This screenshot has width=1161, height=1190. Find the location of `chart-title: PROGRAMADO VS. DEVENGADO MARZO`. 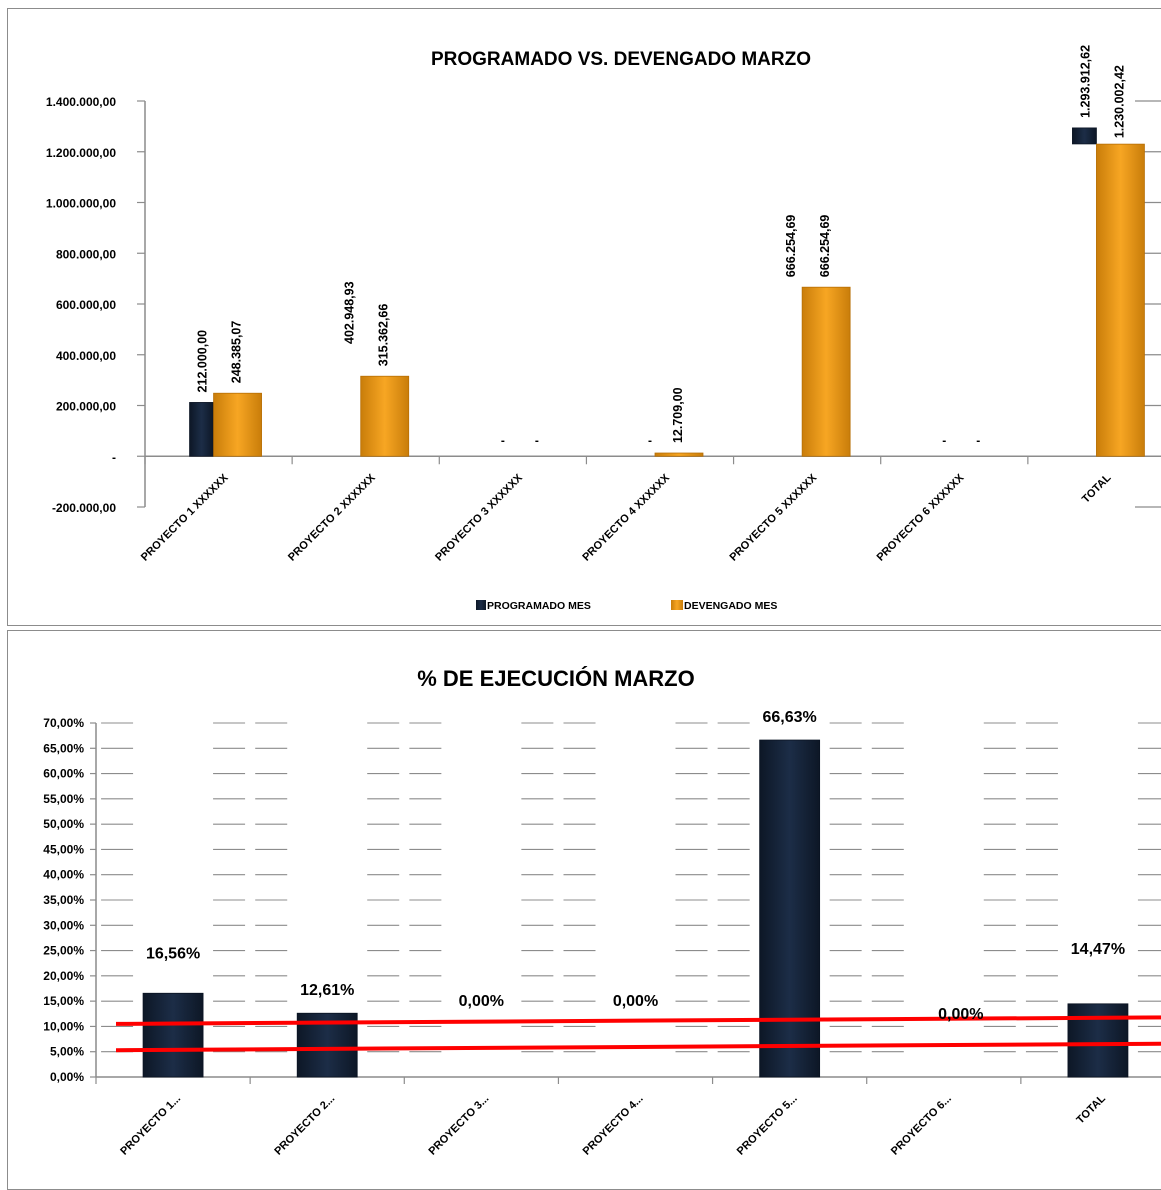

chart-title: PROGRAMADO VS. DEVENGADO MARZO is located at coordinates (621, 59).